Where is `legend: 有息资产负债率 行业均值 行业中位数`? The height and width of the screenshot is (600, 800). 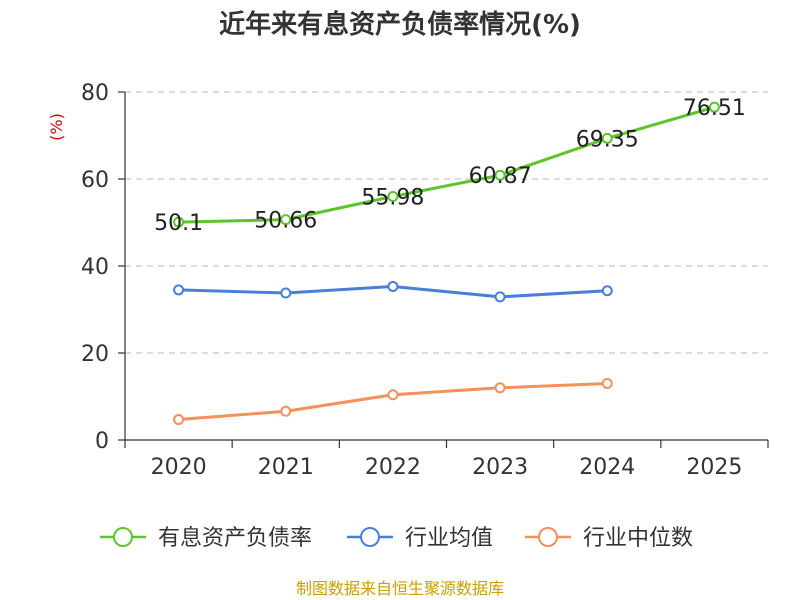
legend: 有息资产负债率 行业均值 行业中位数 is located at coordinates (396, 538).